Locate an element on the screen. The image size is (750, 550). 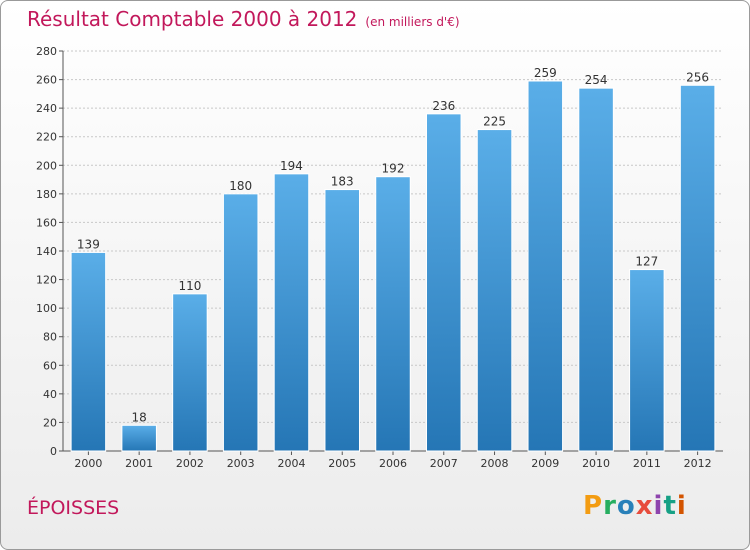
y-tick-label: 60 is located at coordinates (50, 365).